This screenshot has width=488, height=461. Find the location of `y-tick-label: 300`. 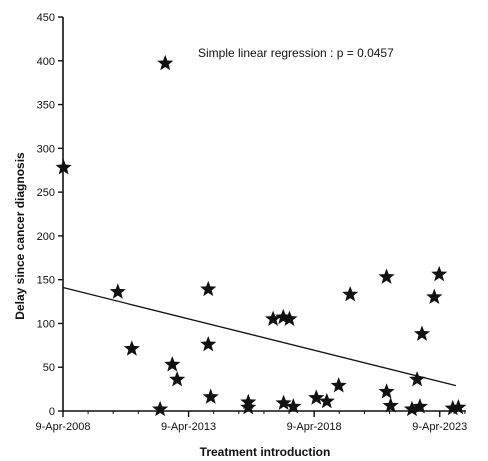

y-tick-label: 300 is located at coordinates (46, 149).